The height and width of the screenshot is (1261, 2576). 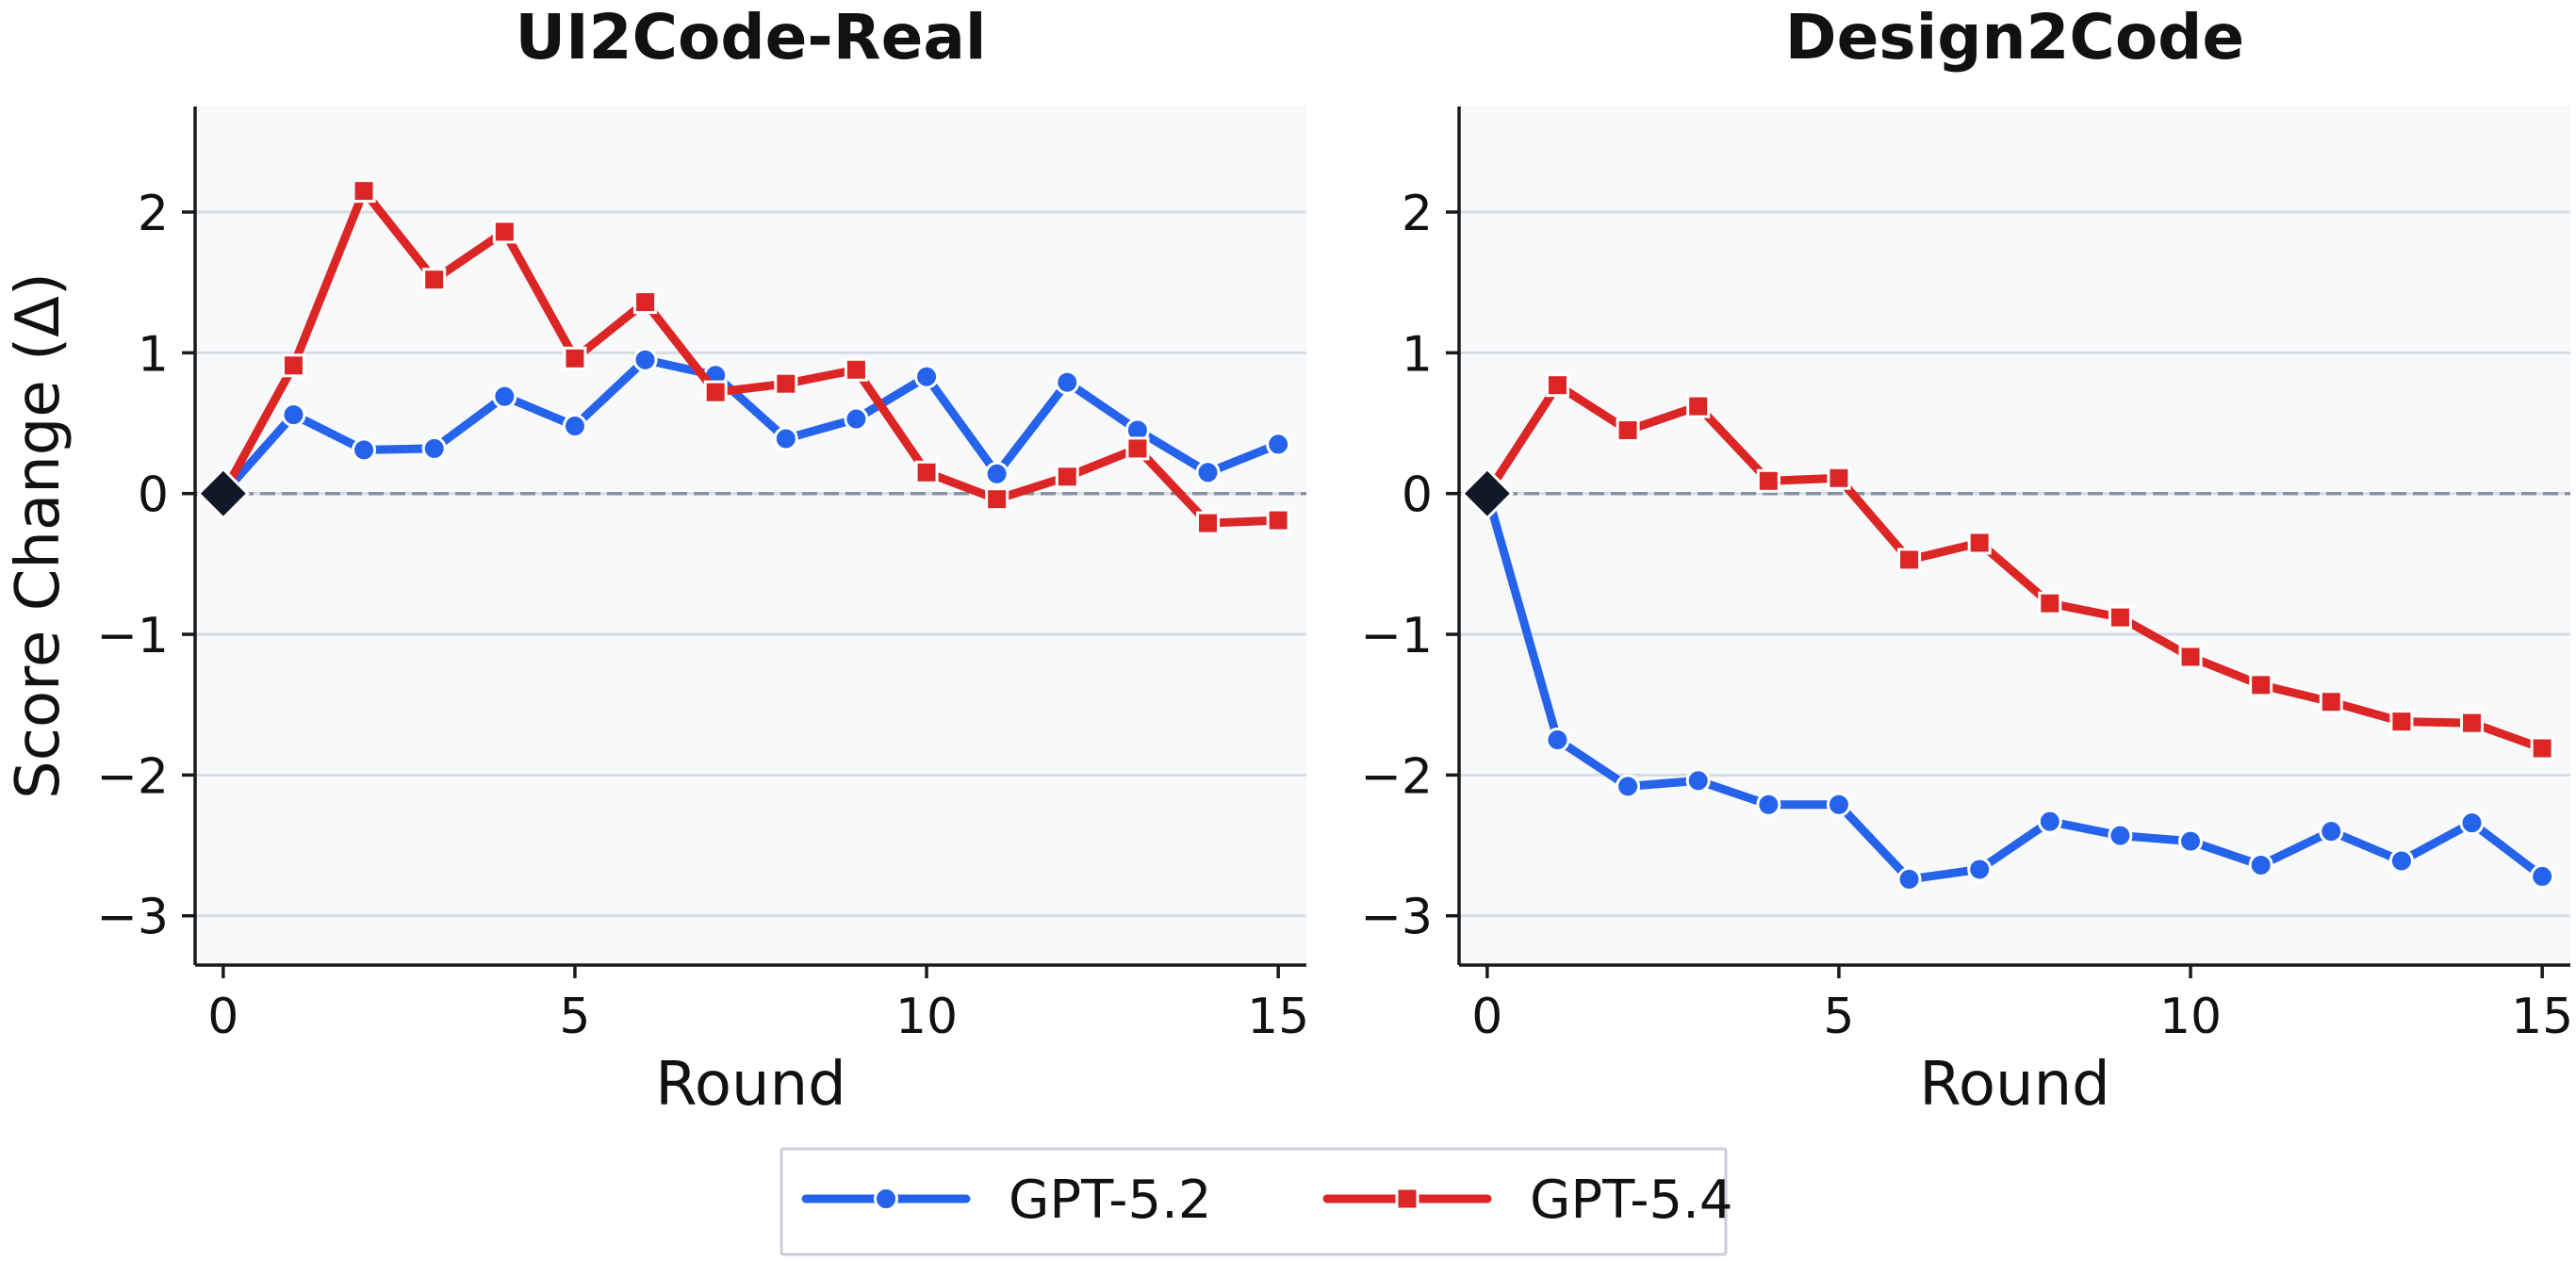 I want to click on legend-box, so click(x=1253, y=1201).